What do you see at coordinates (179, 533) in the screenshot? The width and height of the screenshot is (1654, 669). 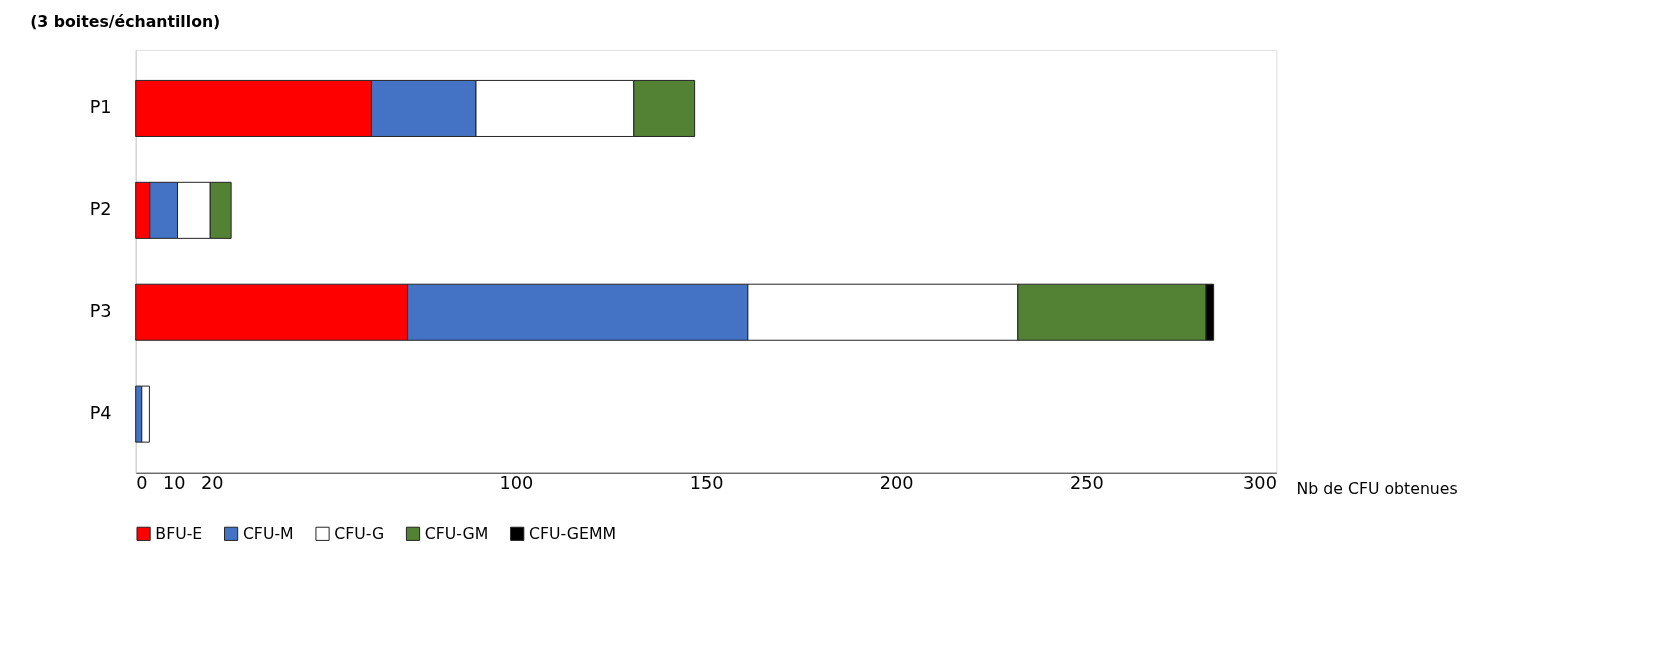 I see `legend-label: BFU-E` at bounding box center [179, 533].